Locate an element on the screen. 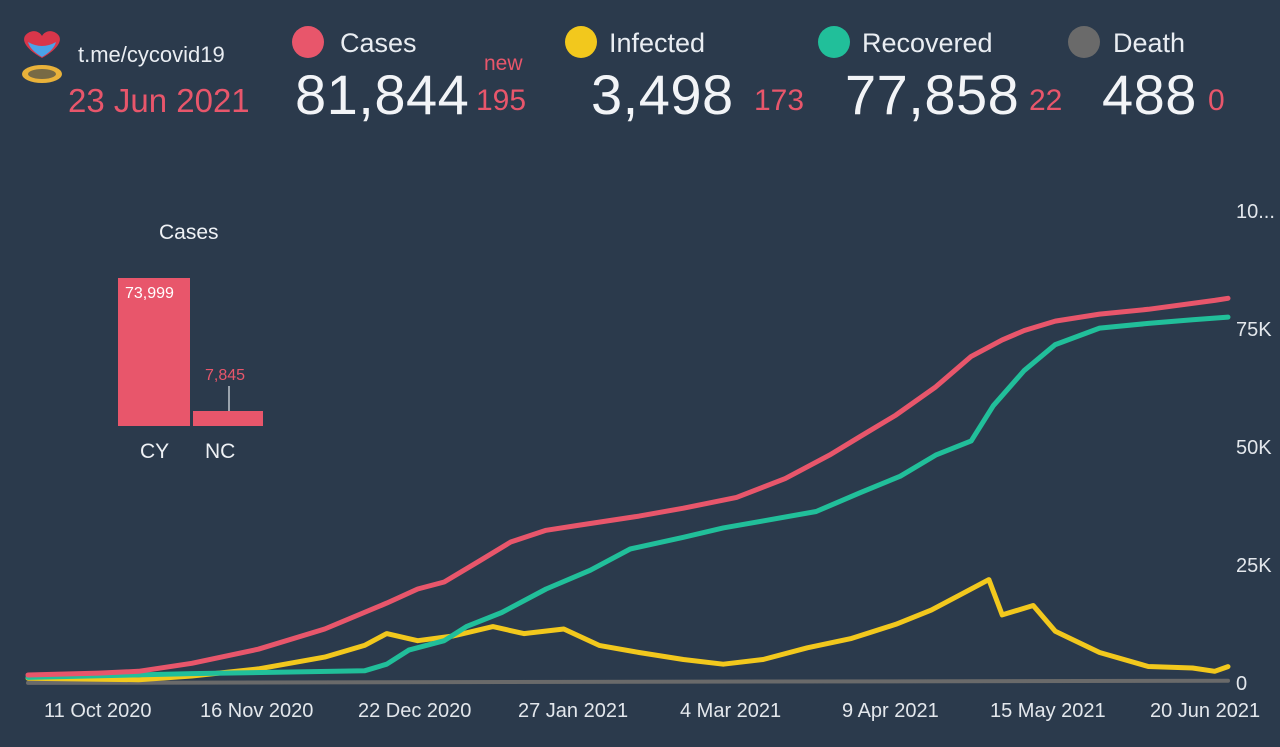 The image size is (1280, 747). mini-cat-cy: CY is located at coordinates (155, 451).